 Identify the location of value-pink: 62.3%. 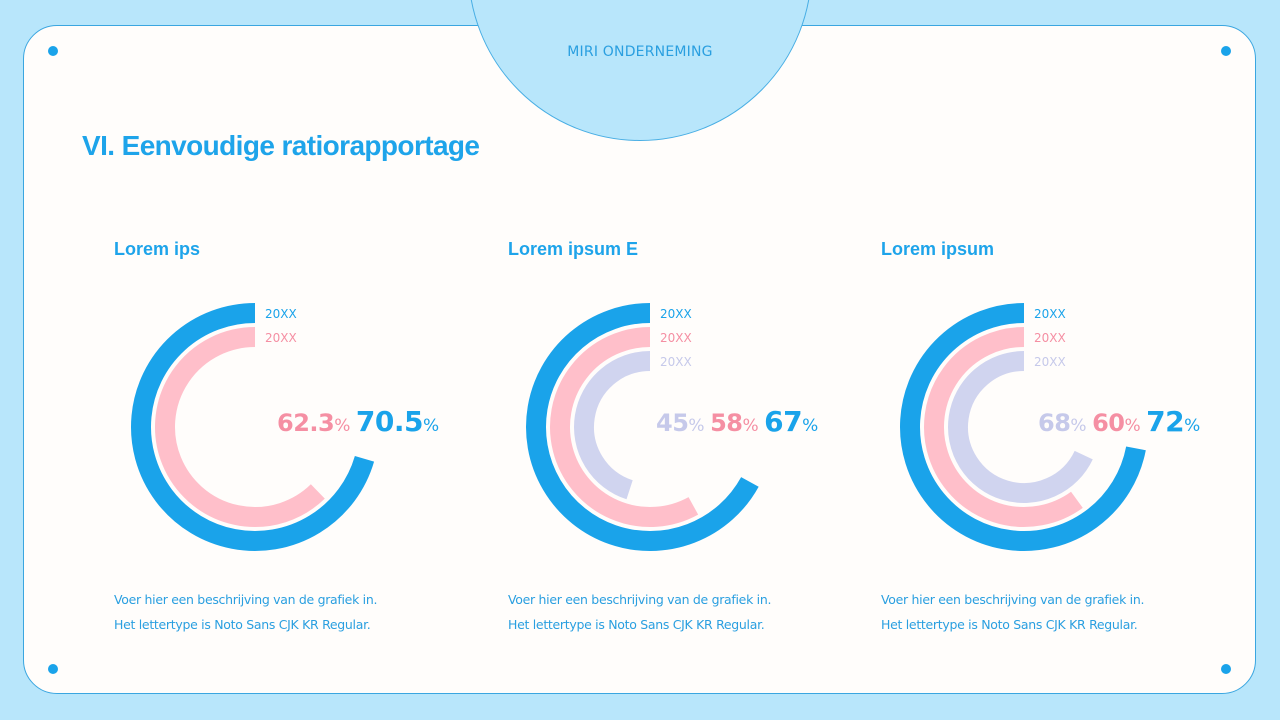
(313, 423).